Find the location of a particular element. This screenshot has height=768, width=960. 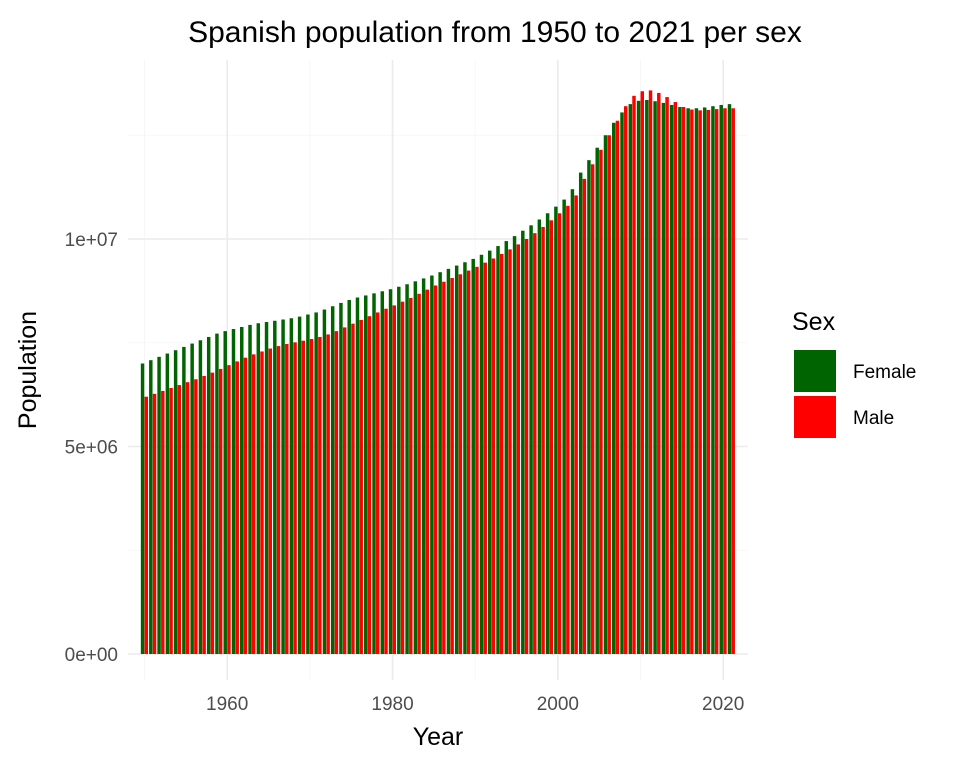

bar-female-1959 is located at coordinates (217, 493).